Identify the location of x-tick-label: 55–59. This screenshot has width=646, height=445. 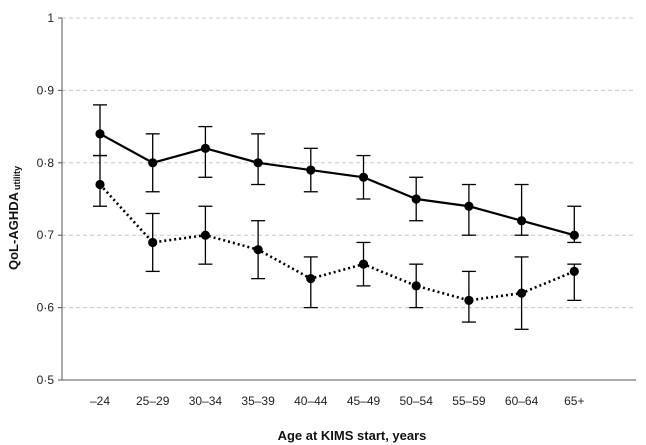
(469, 401).